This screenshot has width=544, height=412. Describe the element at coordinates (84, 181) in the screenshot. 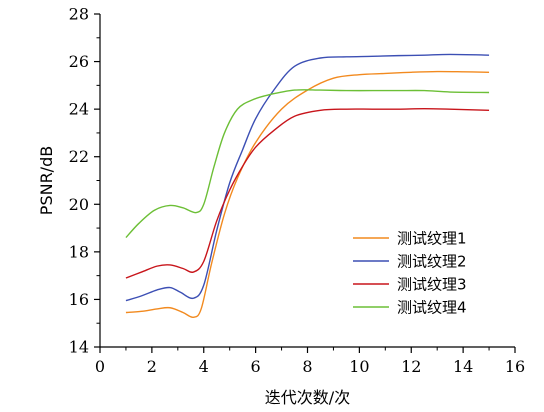

I see `y-axis: 14 16 18 20 22 24 26 28` at that location.